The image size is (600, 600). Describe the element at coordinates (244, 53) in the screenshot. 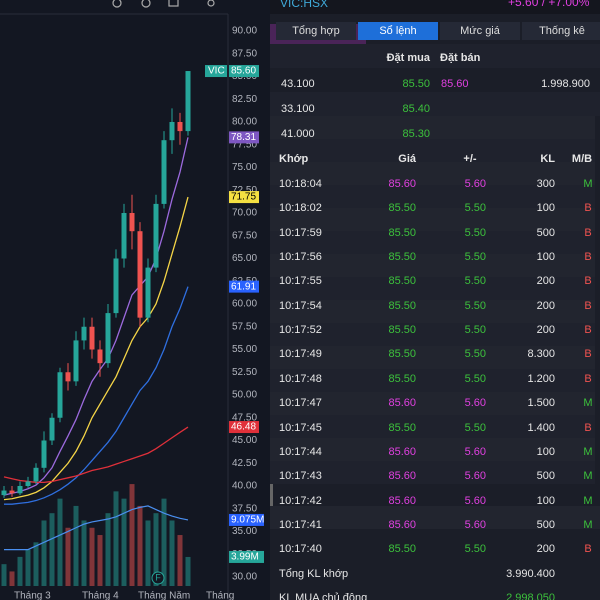

I see `y-tick-label: 87.50` at that location.